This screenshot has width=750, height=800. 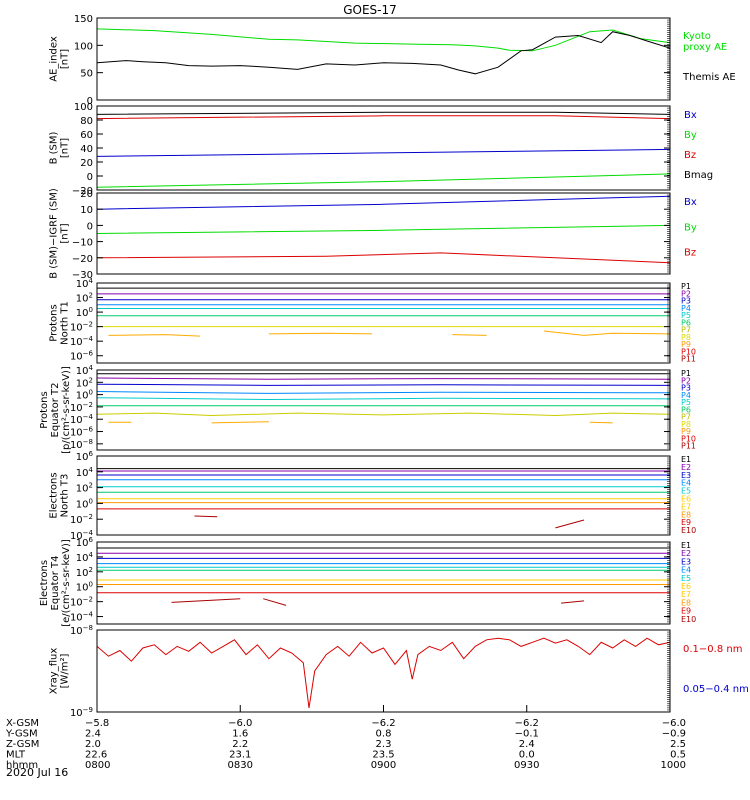 I want to click on ephemeris-value: 0.0, so click(x=527, y=755).